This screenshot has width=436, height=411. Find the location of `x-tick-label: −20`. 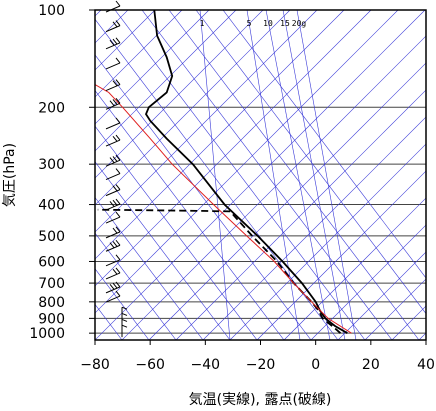

x-tick-label: −20 is located at coordinates (261, 365).